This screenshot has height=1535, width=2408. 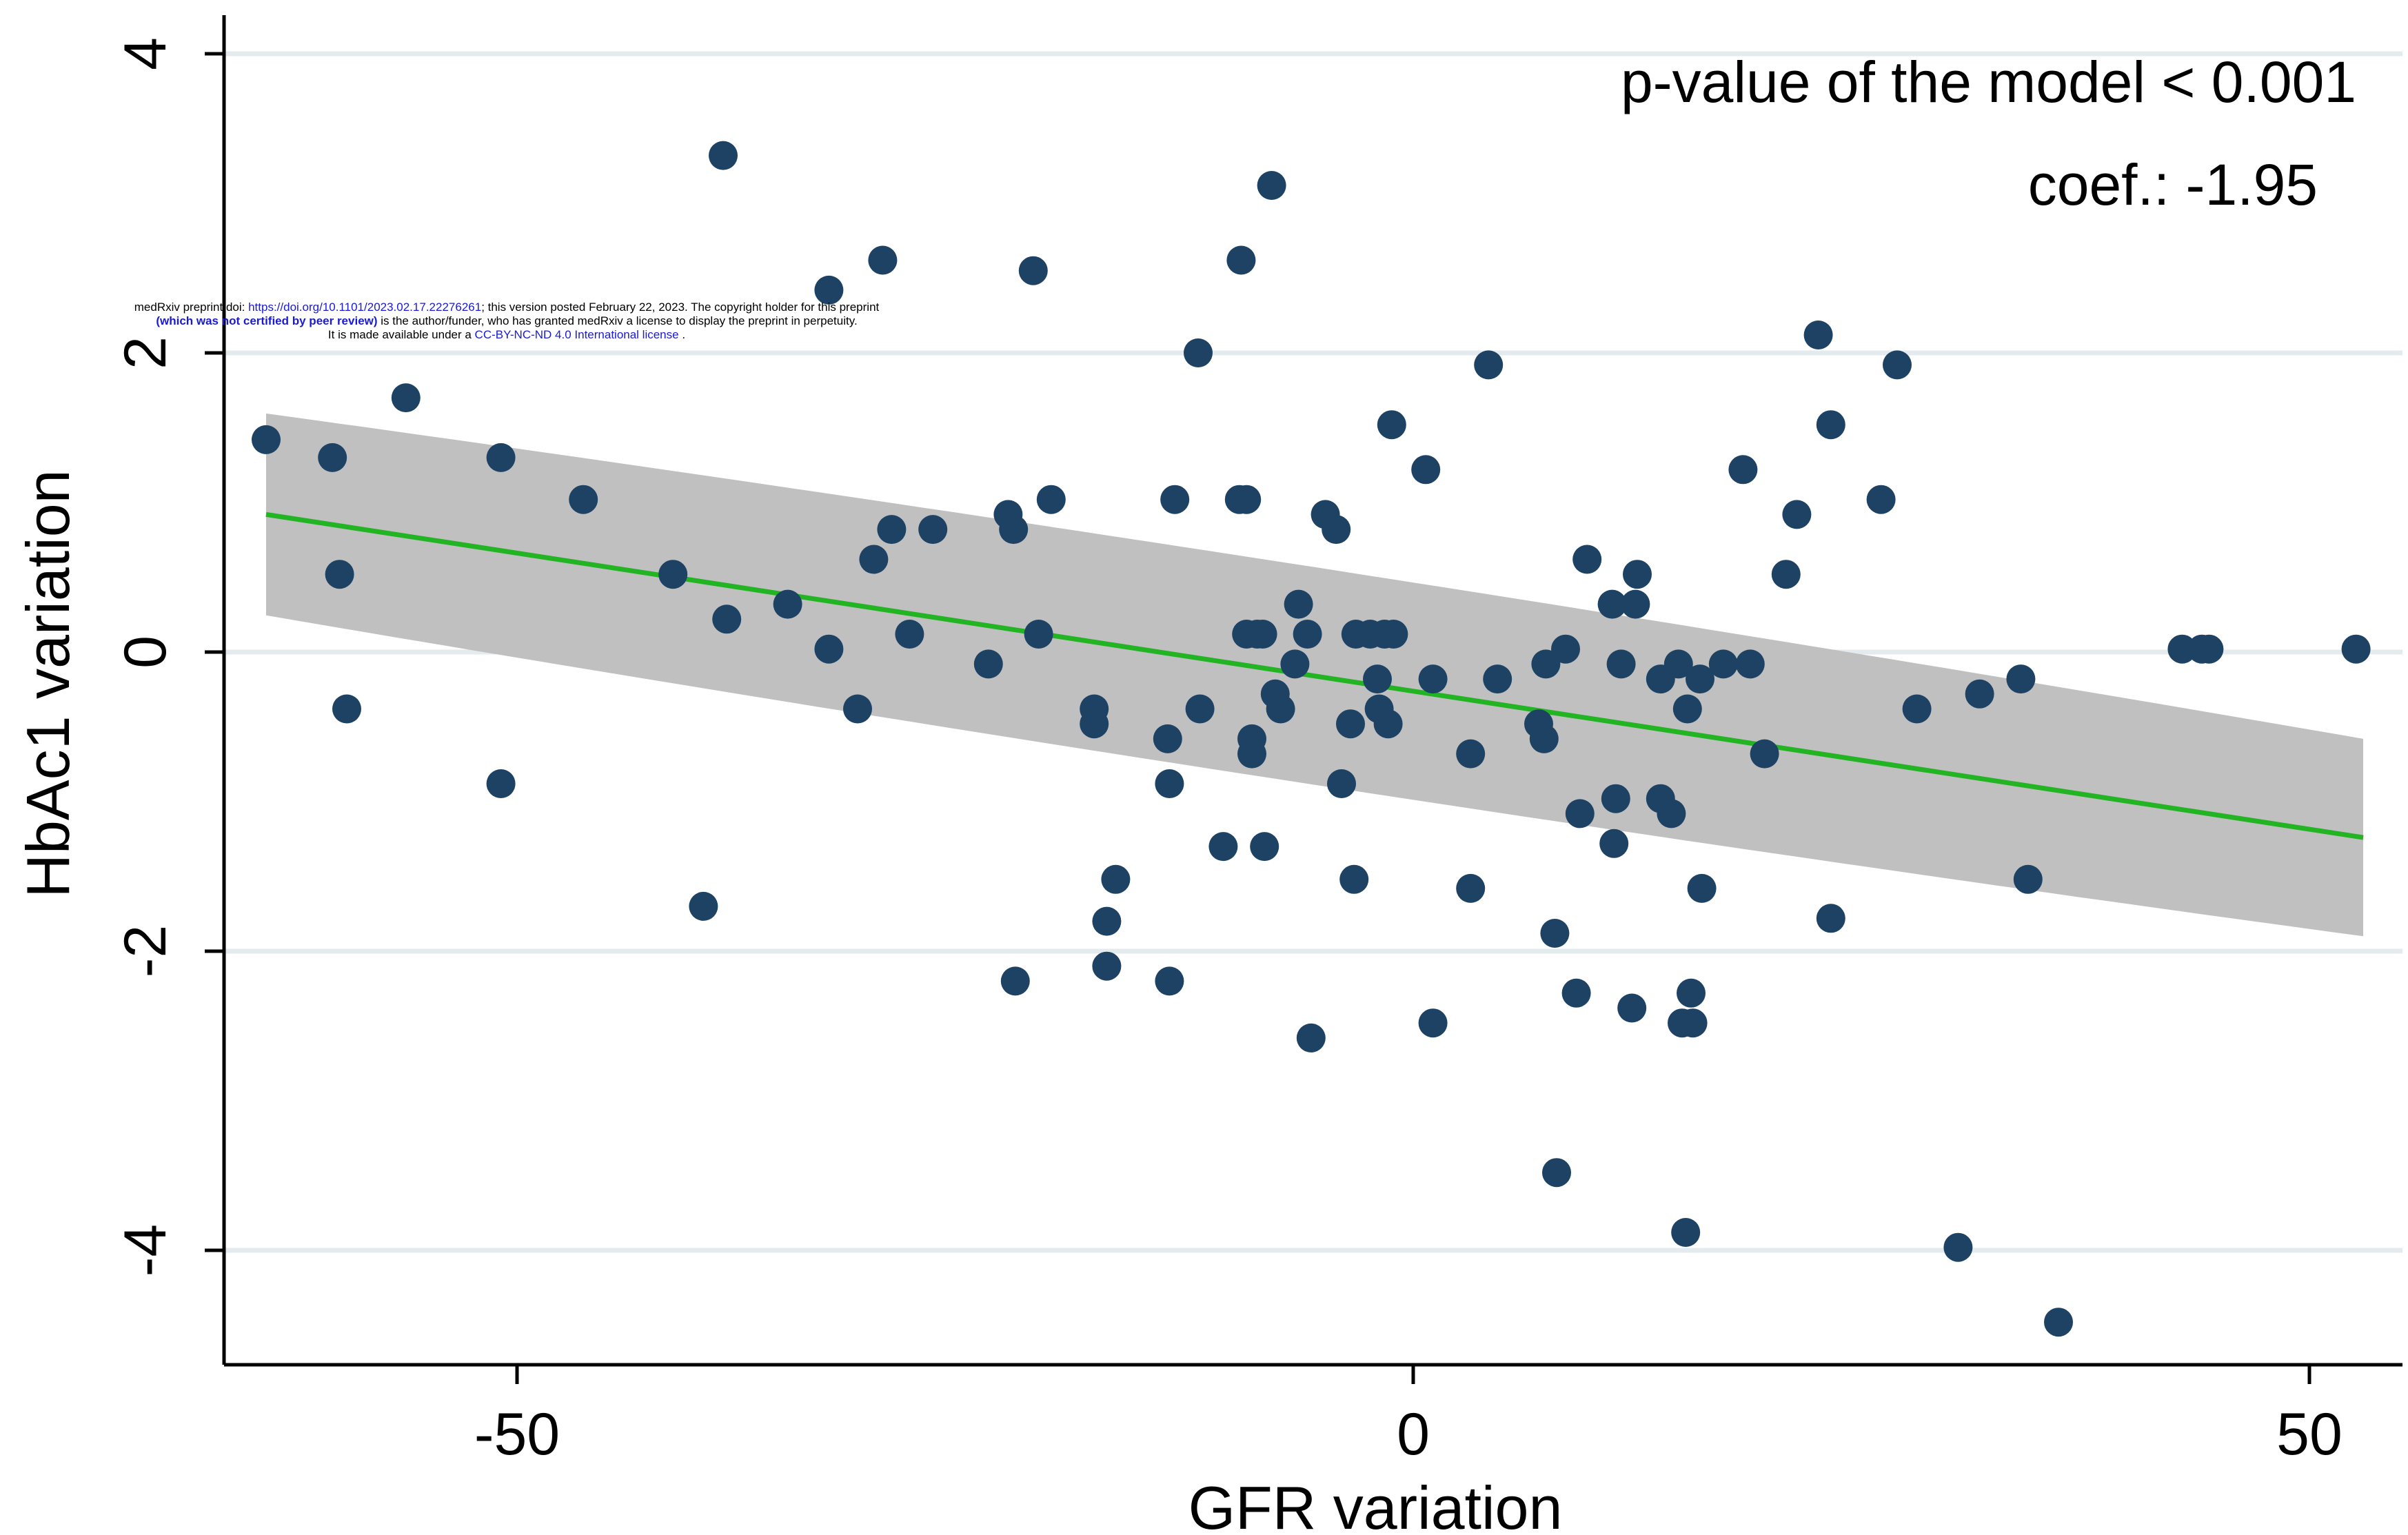 I want to click on y-tick-label: -2, so click(x=145, y=951).